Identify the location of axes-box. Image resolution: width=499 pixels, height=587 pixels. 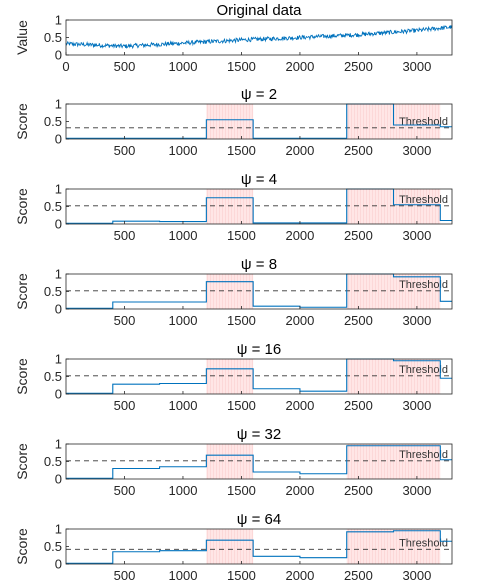
(259, 37).